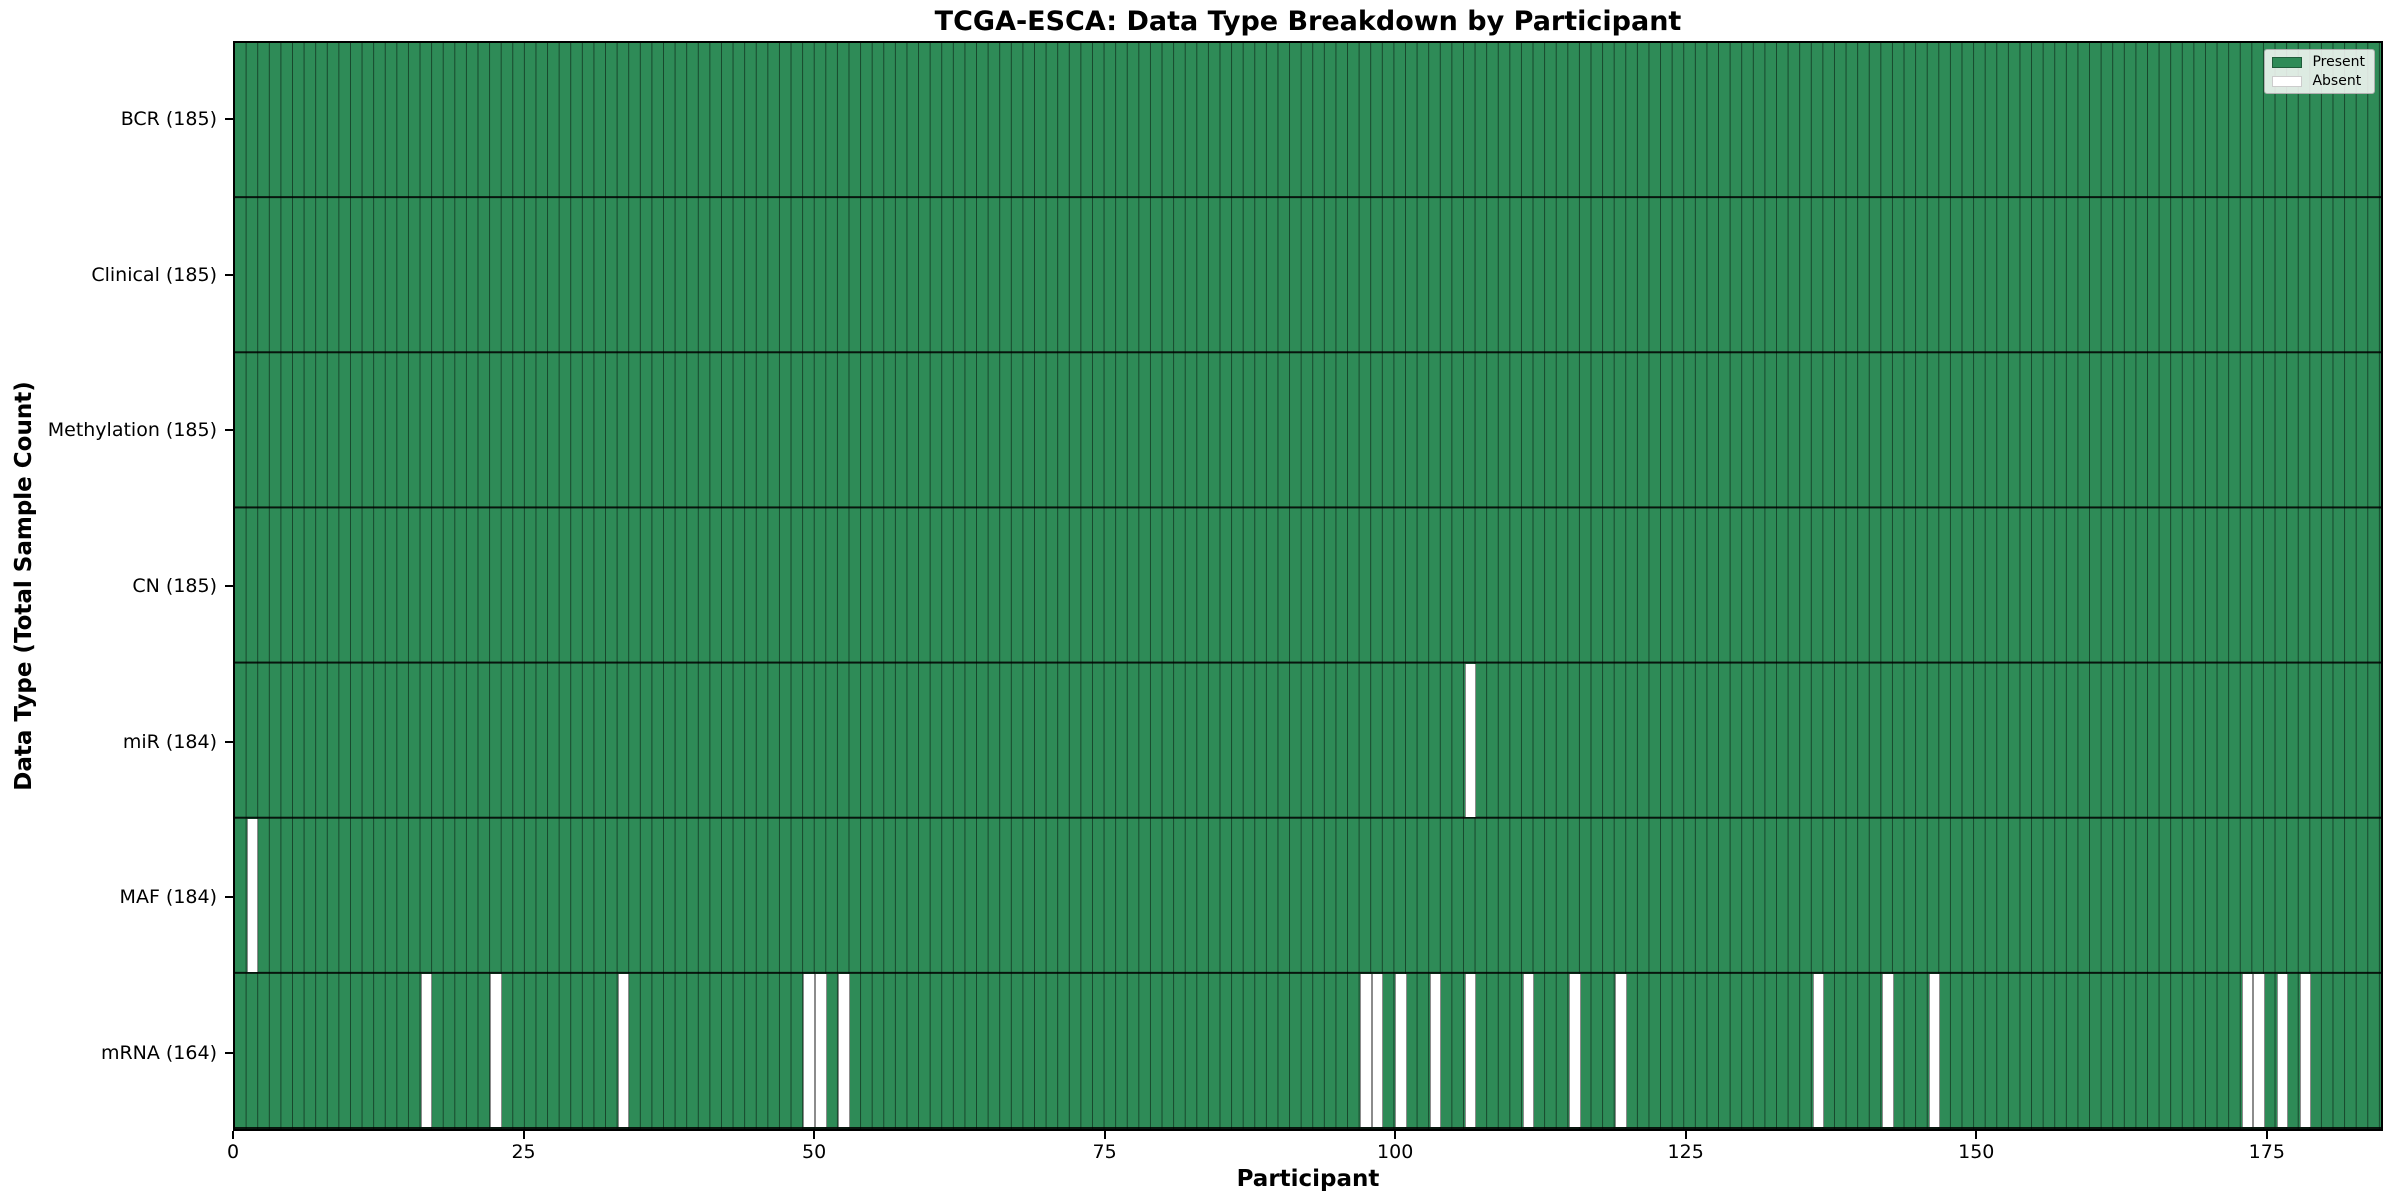 The width and height of the screenshot is (2400, 1200). I want to click on y-tick-label-MAF: MAF (184), so click(168, 897).